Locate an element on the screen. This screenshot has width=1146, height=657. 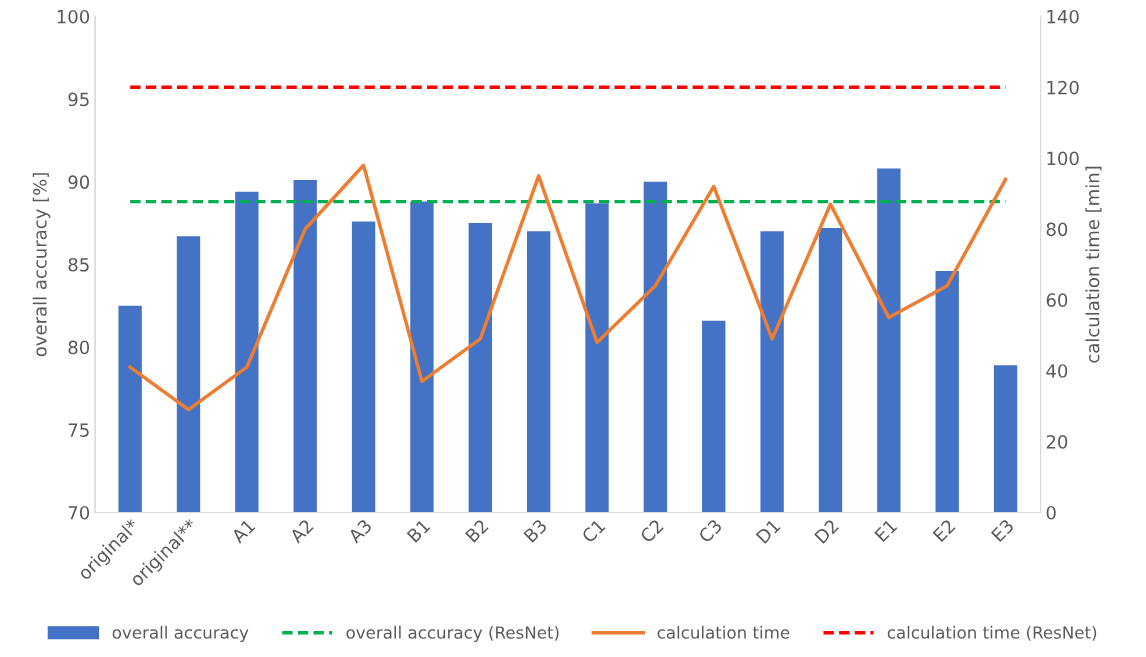
x-tick-label: B1 is located at coordinates (418, 530).